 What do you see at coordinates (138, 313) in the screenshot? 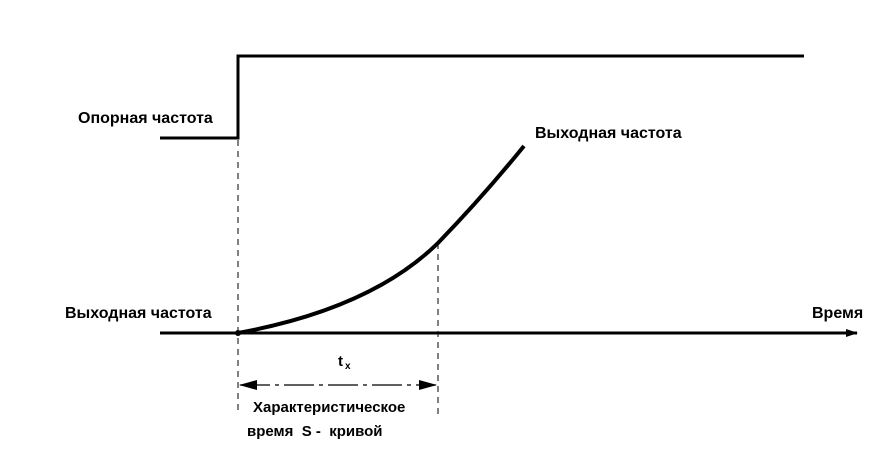
I see `output-frequency-axis-label: Выходная частота` at bounding box center [138, 313].